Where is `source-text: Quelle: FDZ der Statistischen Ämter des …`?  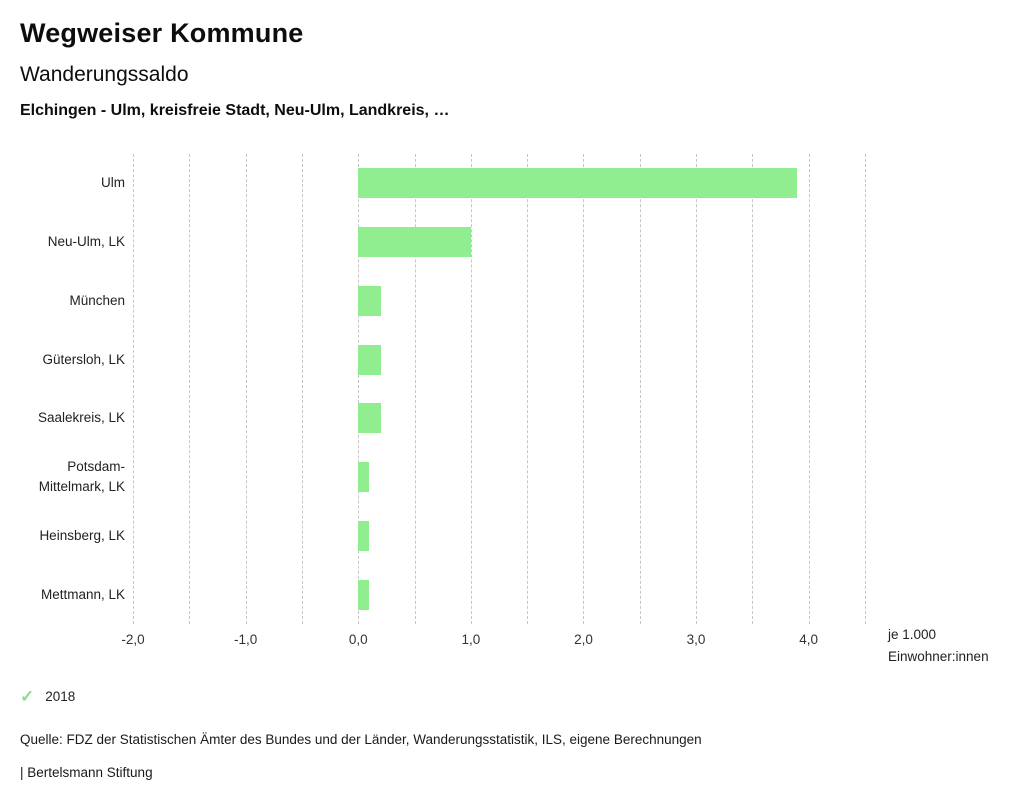 source-text: Quelle: FDZ der Statistischen Ämter des … is located at coordinates (361, 739).